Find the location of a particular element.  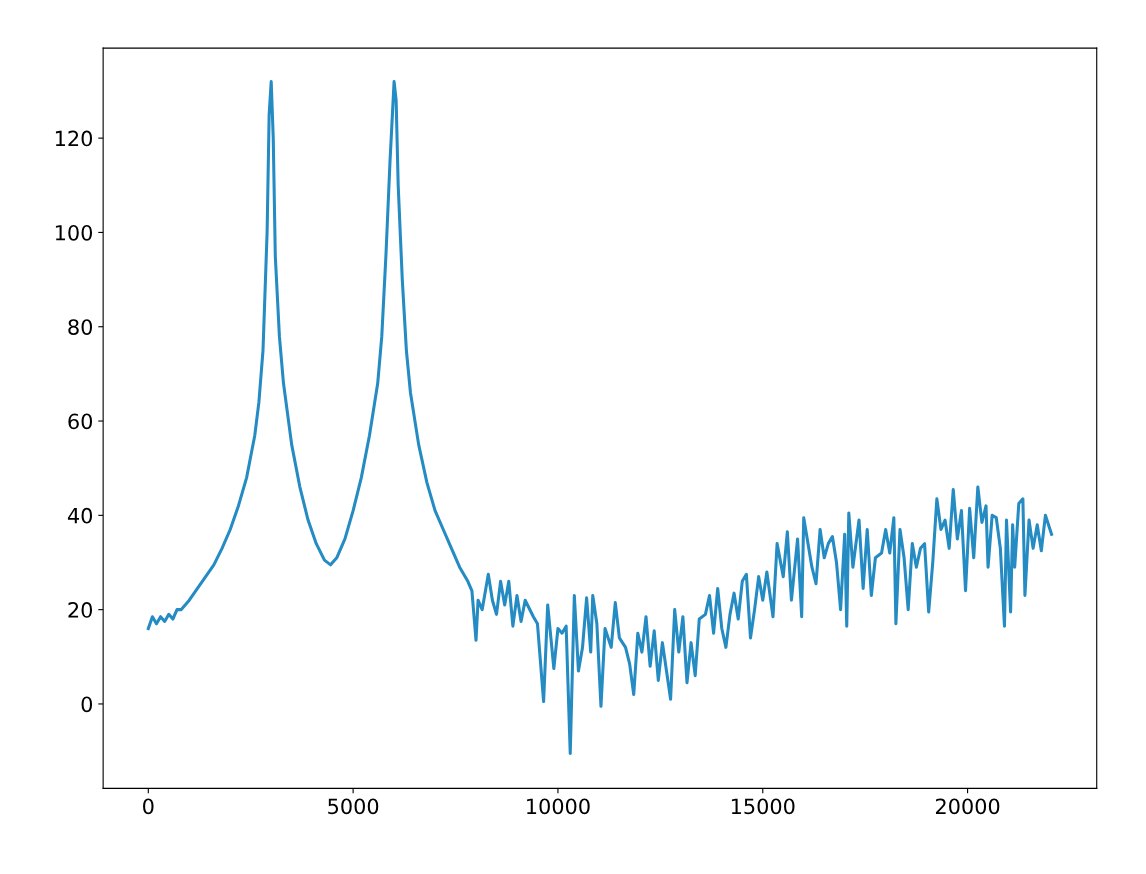

y-tick-label: 100 is located at coordinates (74, 232).